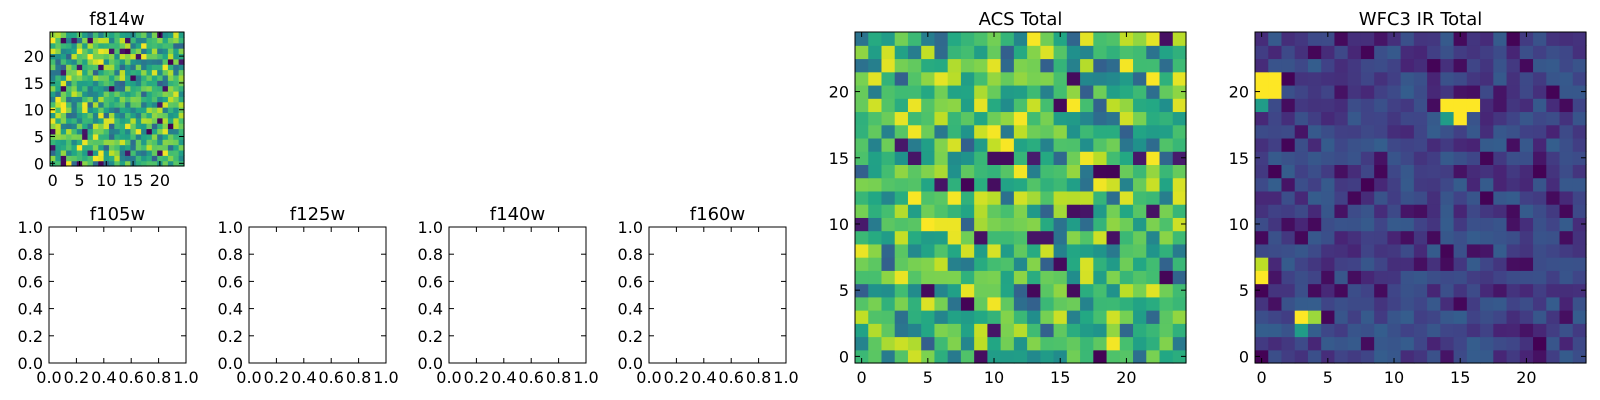 The width and height of the screenshot is (1600, 400). Describe the element at coordinates (317, 295) in the screenshot. I see `axes-frame` at that location.